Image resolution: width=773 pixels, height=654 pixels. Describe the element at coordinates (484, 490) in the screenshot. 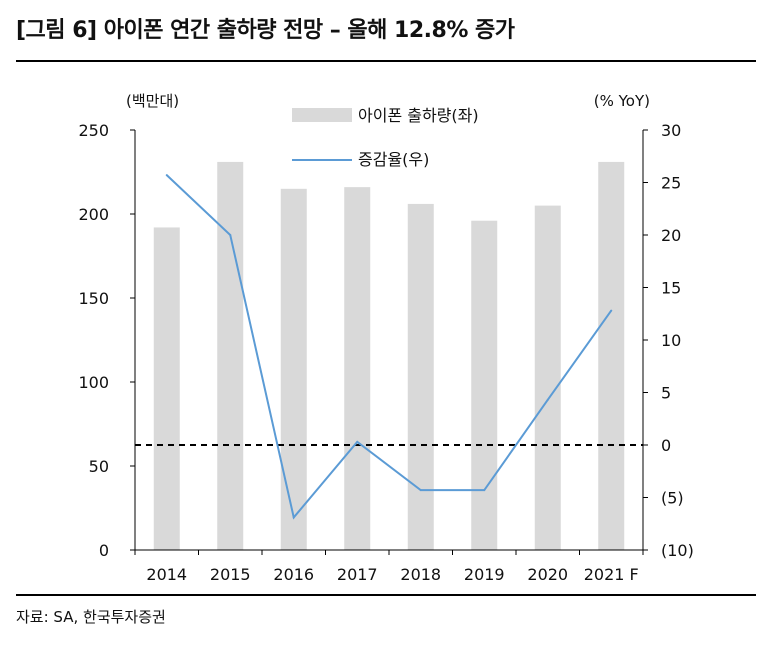

I see `line-point-2019` at that location.